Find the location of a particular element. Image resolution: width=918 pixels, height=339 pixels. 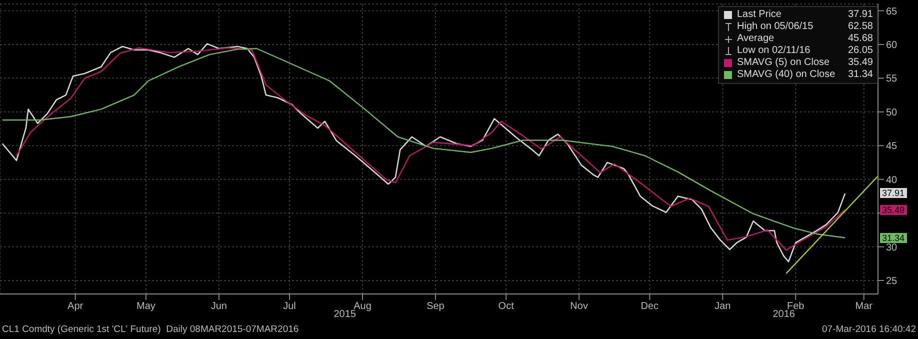

x-tick-label: Jan is located at coordinates (722, 306).